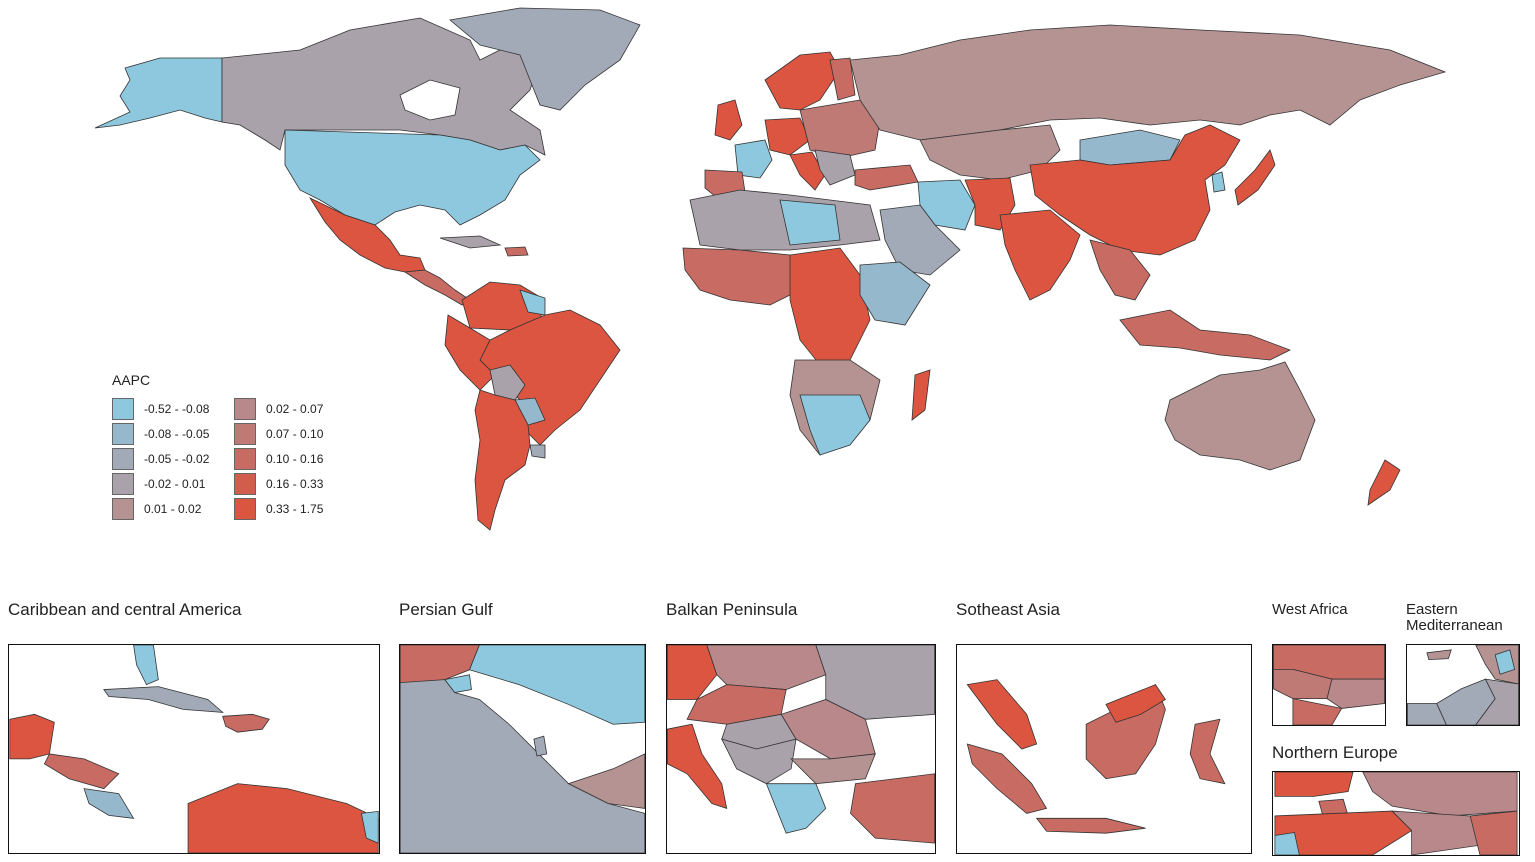  What do you see at coordinates (1207, 751) in the screenshot?
I see `inset-sea-sulawesi` at bounding box center [1207, 751].